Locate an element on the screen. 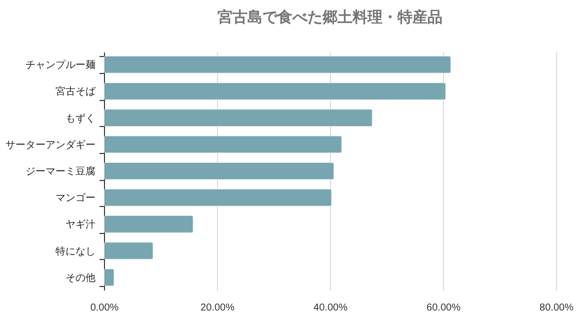  y-tick-label: 宮古そば is located at coordinates (76, 92).